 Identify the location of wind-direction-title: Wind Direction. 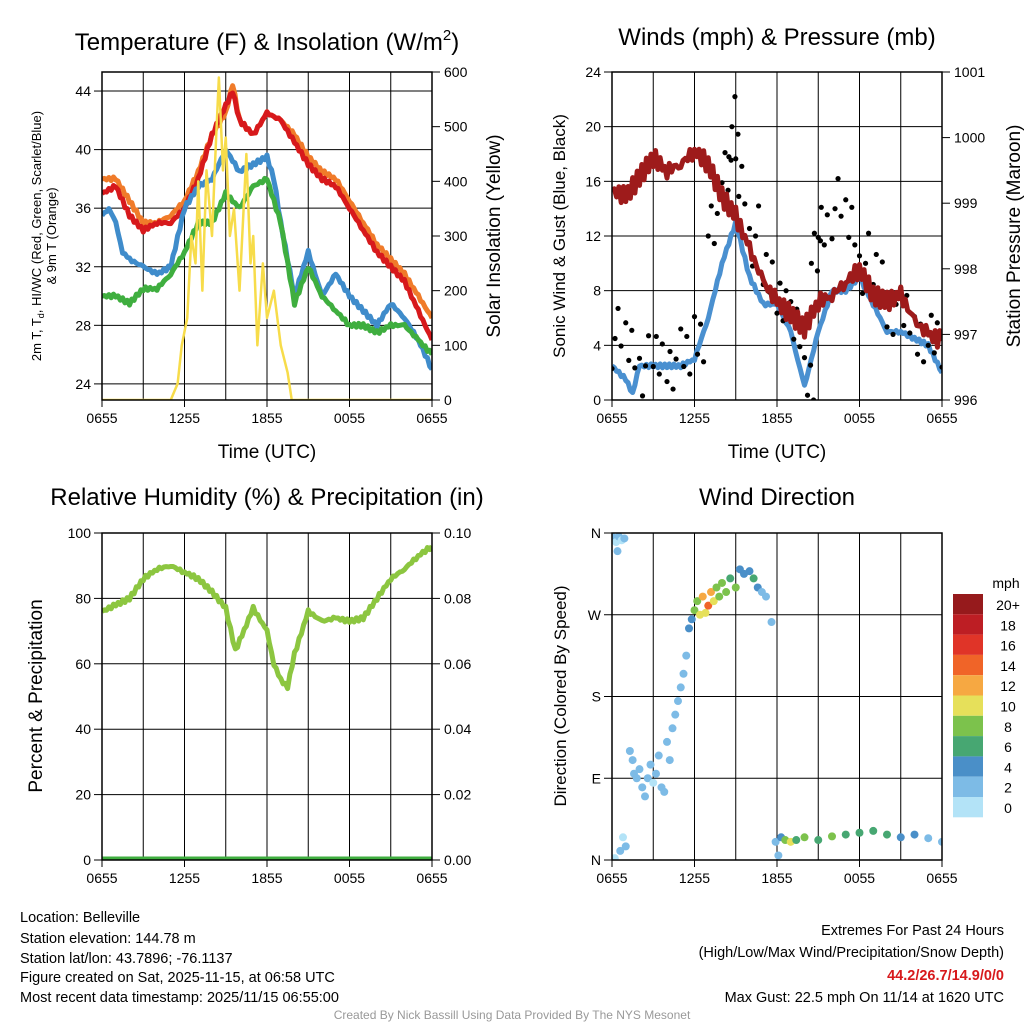
(777, 497).